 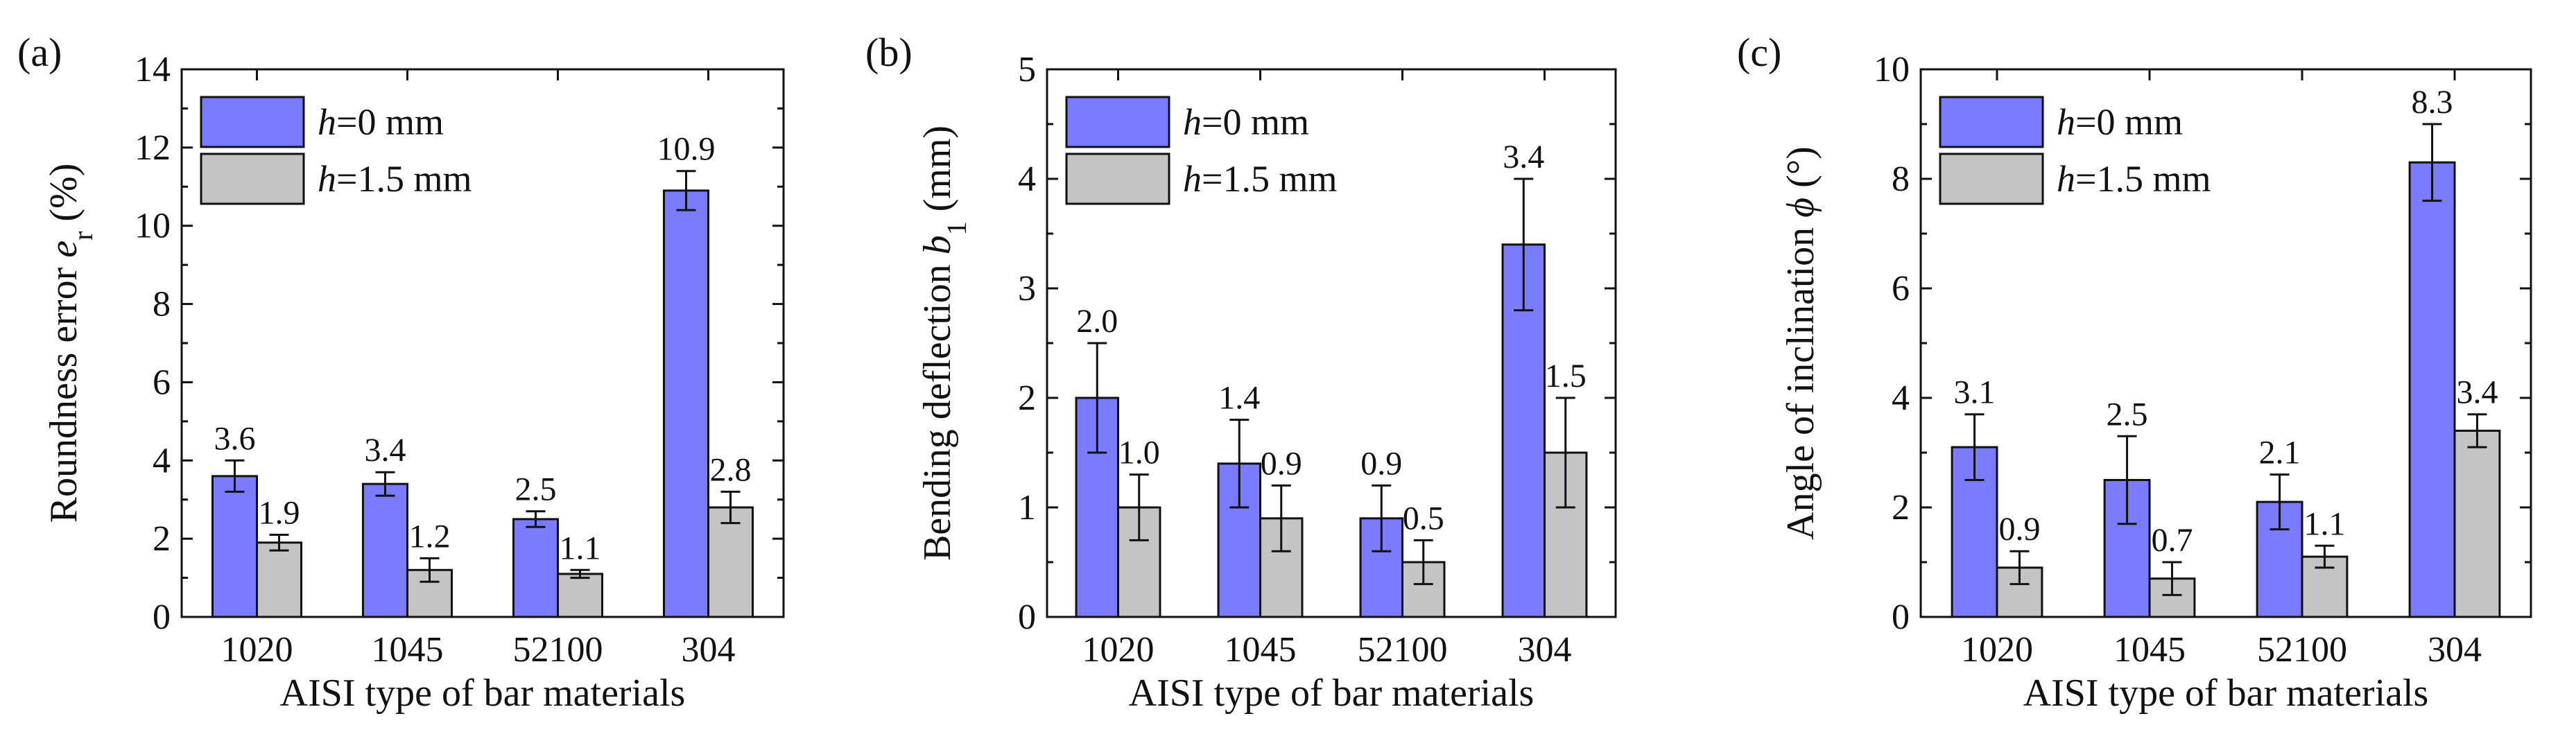 I want to click on data-label: 2.8, so click(x=731, y=469).